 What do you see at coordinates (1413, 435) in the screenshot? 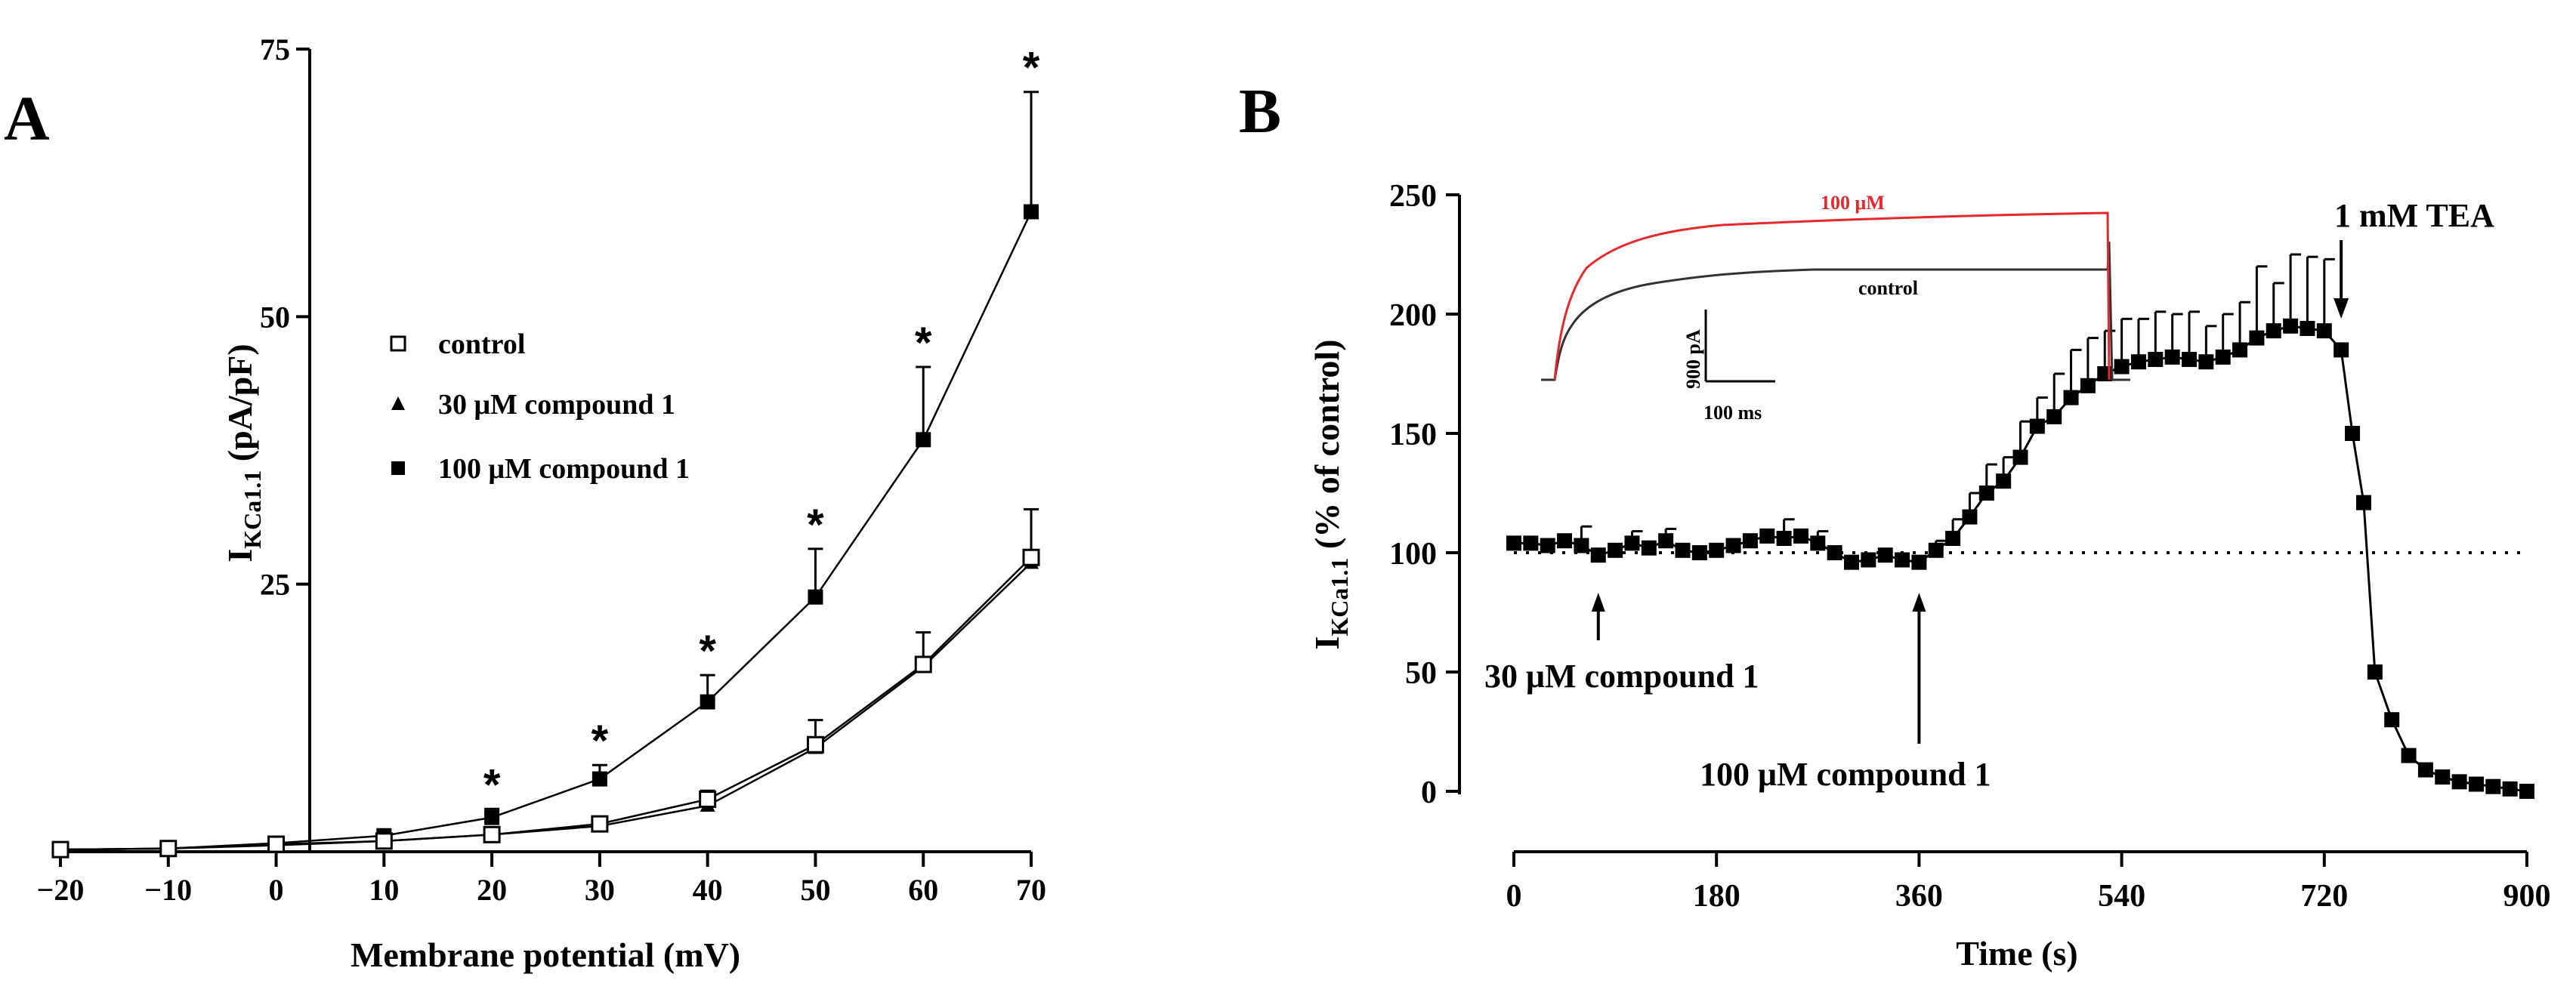
I see `b-ytick-label-3: 150` at bounding box center [1413, 435].